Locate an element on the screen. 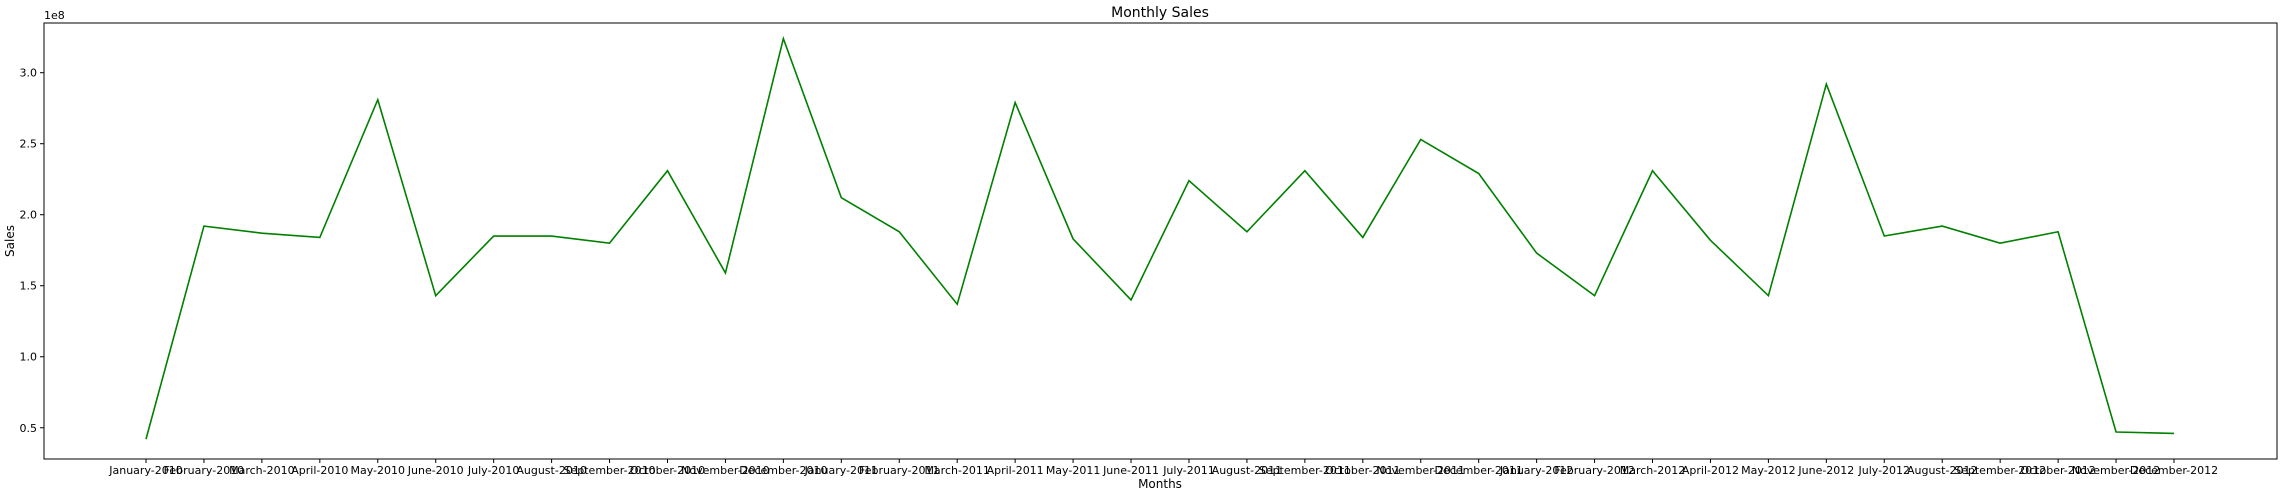 The height and width of the screenshot is (496, 2283). y-tick-label: 2.5 is located at coordinates (29, 144).